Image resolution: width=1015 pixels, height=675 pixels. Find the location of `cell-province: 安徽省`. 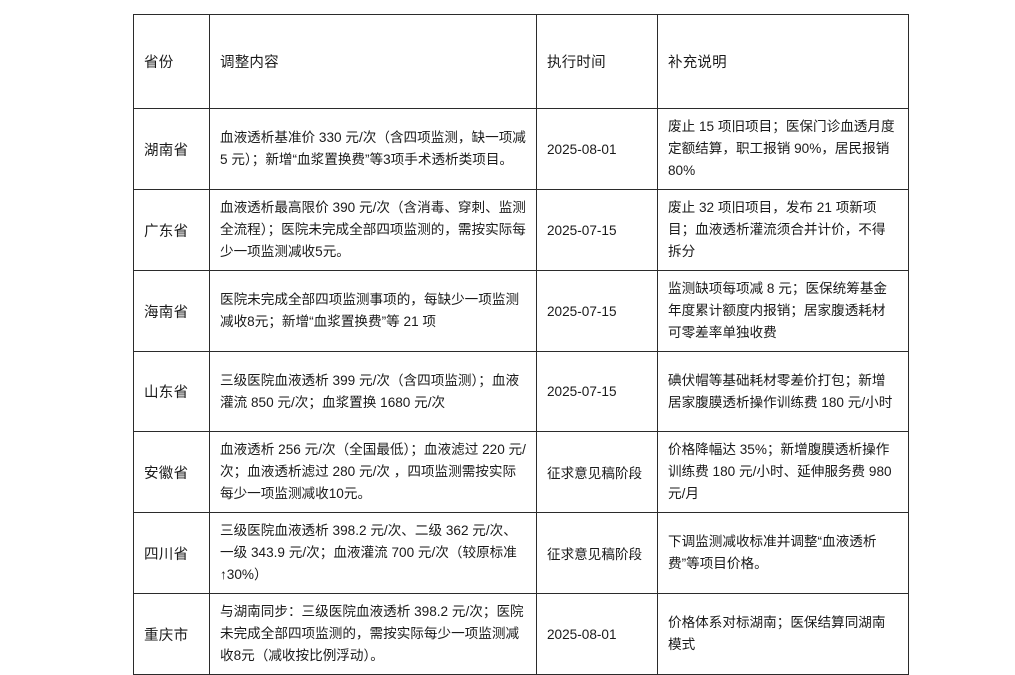

cell-province: 安徽省 is located at coordinates (171, 472).